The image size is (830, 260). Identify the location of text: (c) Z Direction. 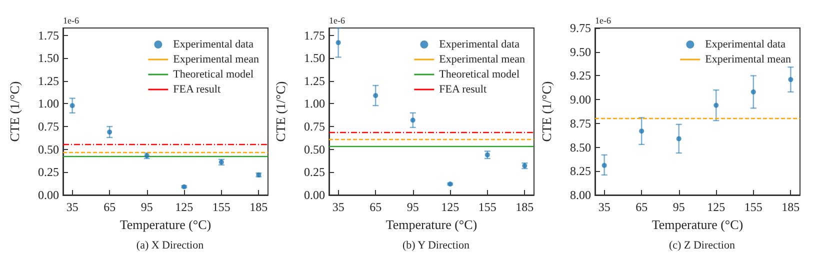
(702, 246).